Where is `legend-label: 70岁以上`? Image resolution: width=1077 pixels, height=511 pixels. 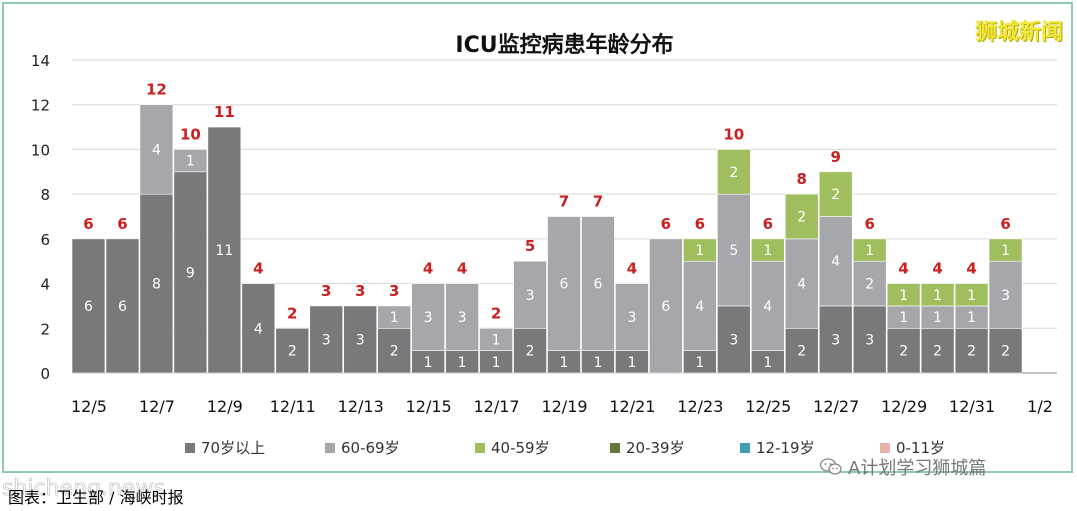
legend-label: 70岁以上 is located at coordinates (233, 448).